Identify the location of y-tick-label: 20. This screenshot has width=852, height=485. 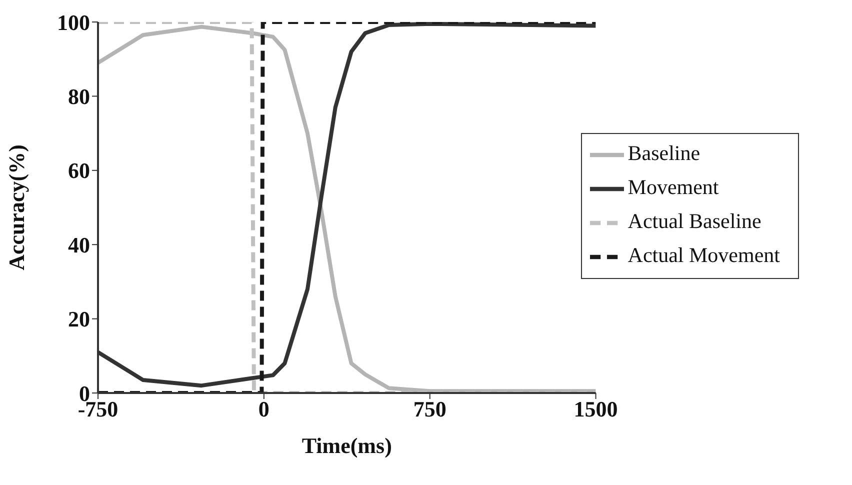
(79, 319).